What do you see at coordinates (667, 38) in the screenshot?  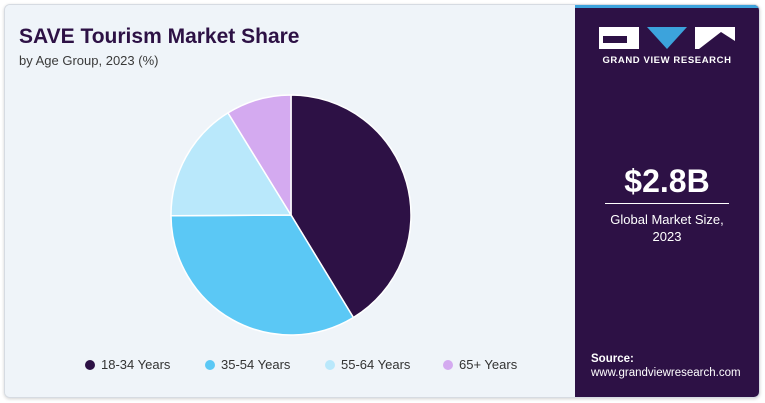 I see `grand-view-research-logo` at bounding box center [667, 38].